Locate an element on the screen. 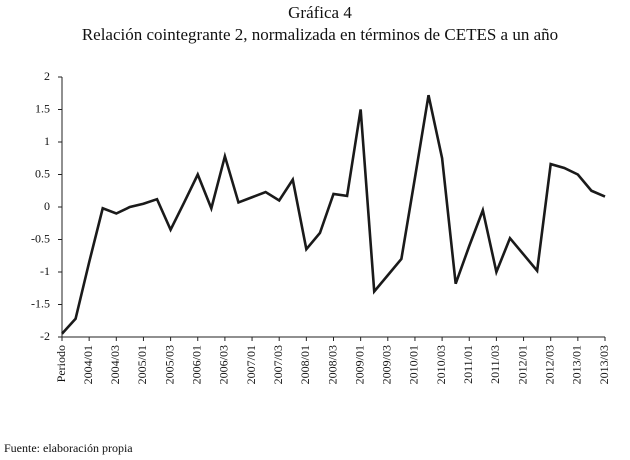 This screenshot has height=460, width=630. x-tick-label: 2011/03 is located at coordinates (495, 364).